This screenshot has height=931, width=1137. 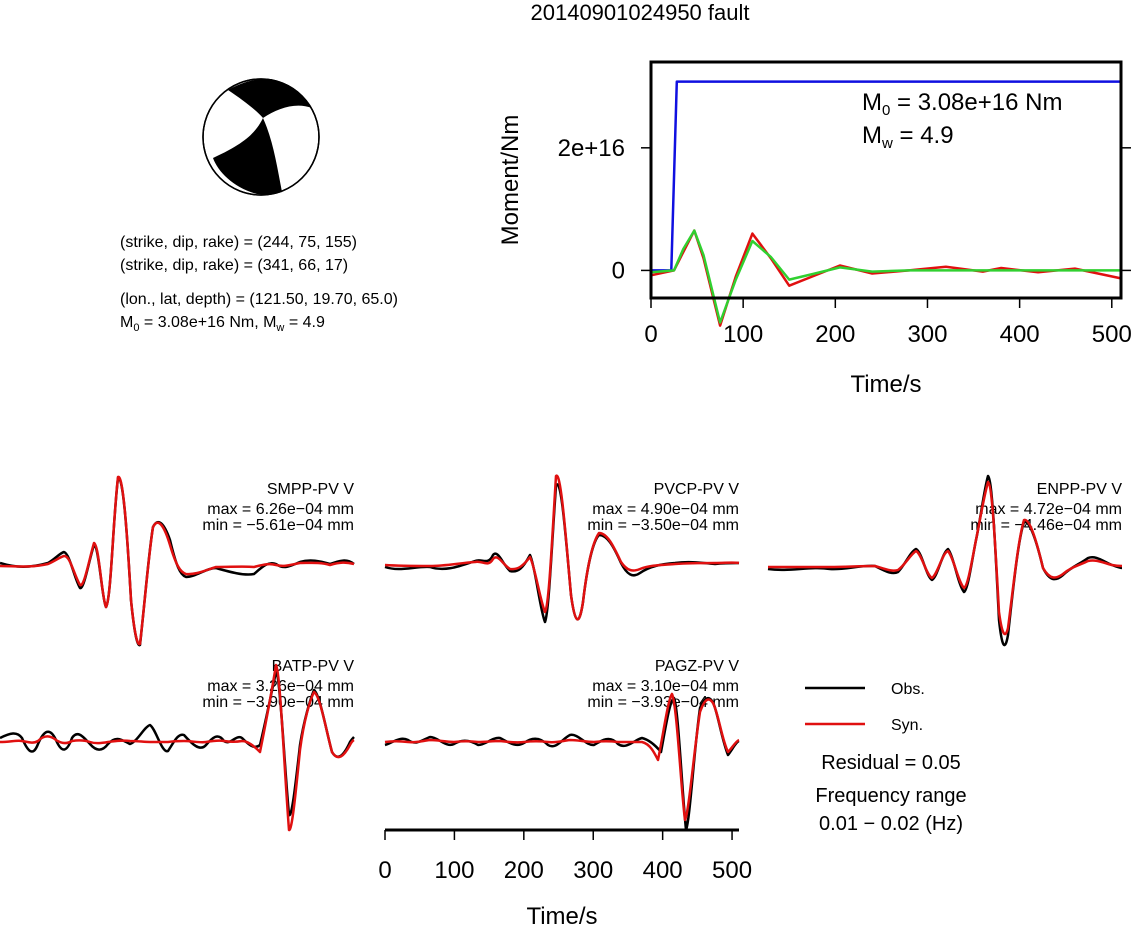 What do you see at coordinates (1048, 509) in the screenshot?
I see `station-max: max = 4.72e−04 mm` at bounding box center [1048, 509].